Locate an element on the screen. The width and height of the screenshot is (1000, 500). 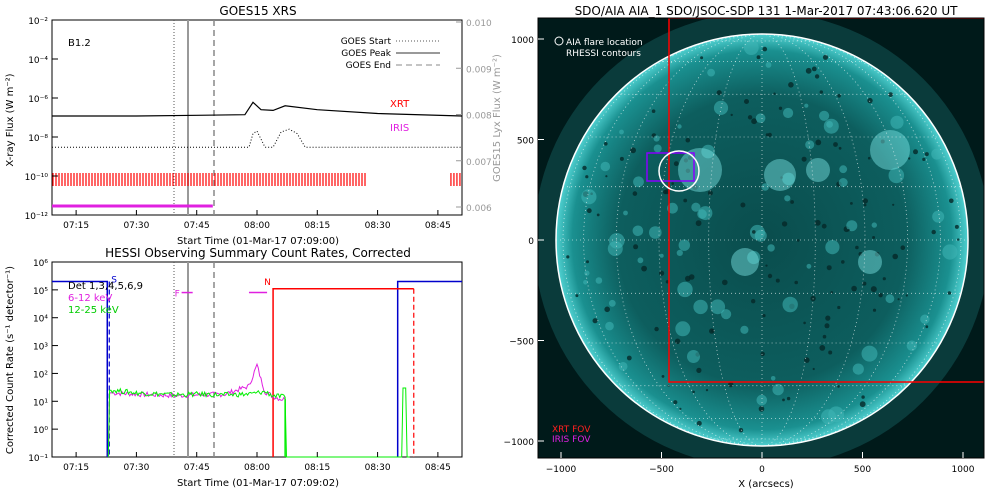
hessi-y-tick-label: 10⁻¹ is located at coordinates (38, 459).